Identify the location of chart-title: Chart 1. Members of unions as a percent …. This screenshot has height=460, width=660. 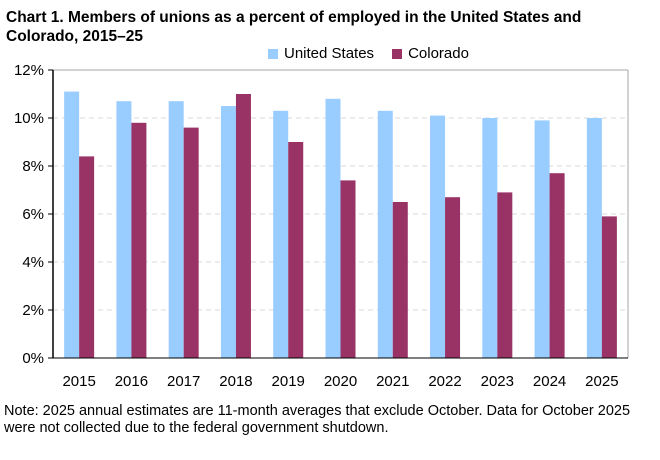
(294, 27).